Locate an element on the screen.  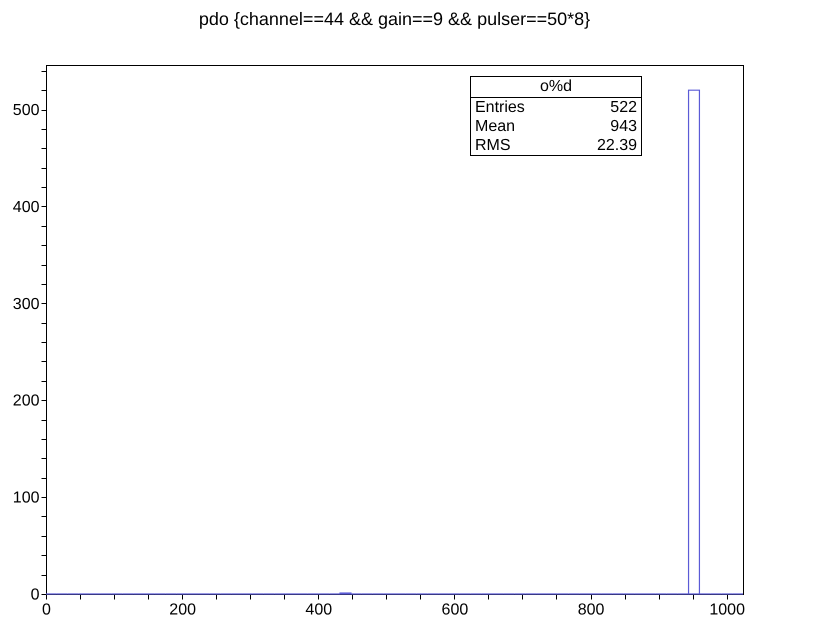
x-tick-label: 1000 is located at coordinates (727, 610).